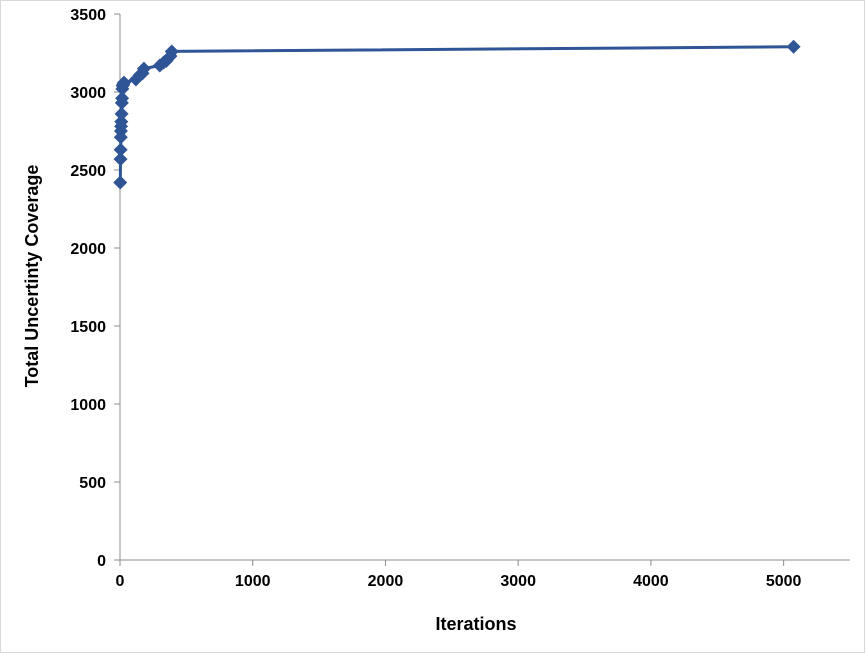  Describe the element at coordinates (95, 288) in the screenshot. I see `y-axis: 0 500 1000 1500 2000 2500 3000 3500` at that location.